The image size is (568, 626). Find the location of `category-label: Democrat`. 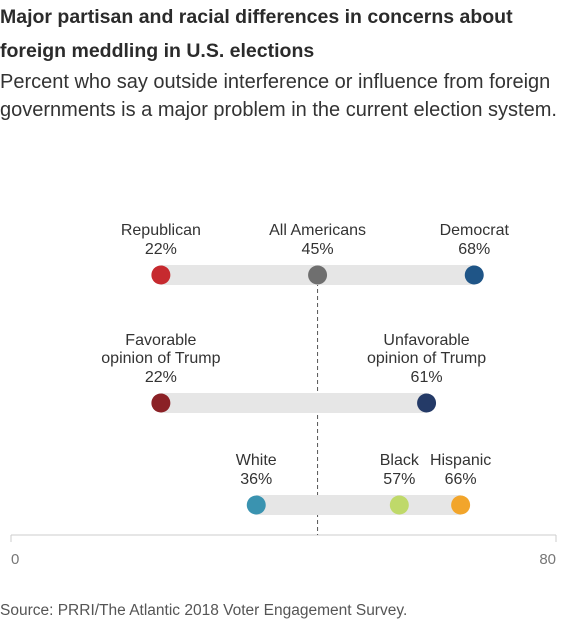

category-label: Democrat is located at coordinates (475, 230).